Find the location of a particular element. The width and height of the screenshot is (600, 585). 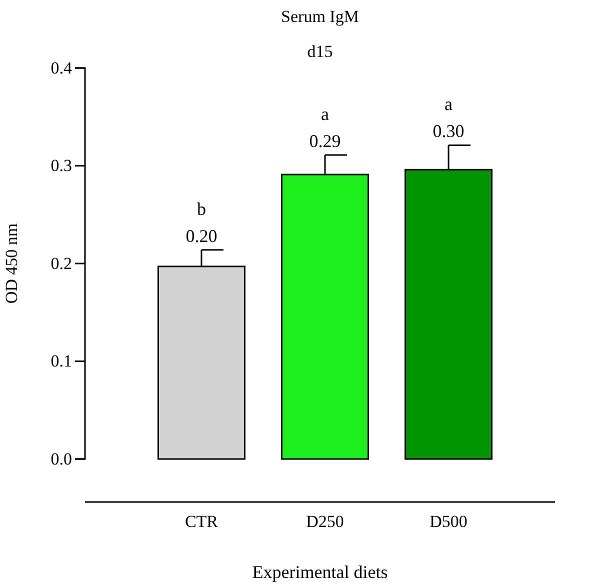

chart-title: Serum IgM is located at coordinates (320, 16).